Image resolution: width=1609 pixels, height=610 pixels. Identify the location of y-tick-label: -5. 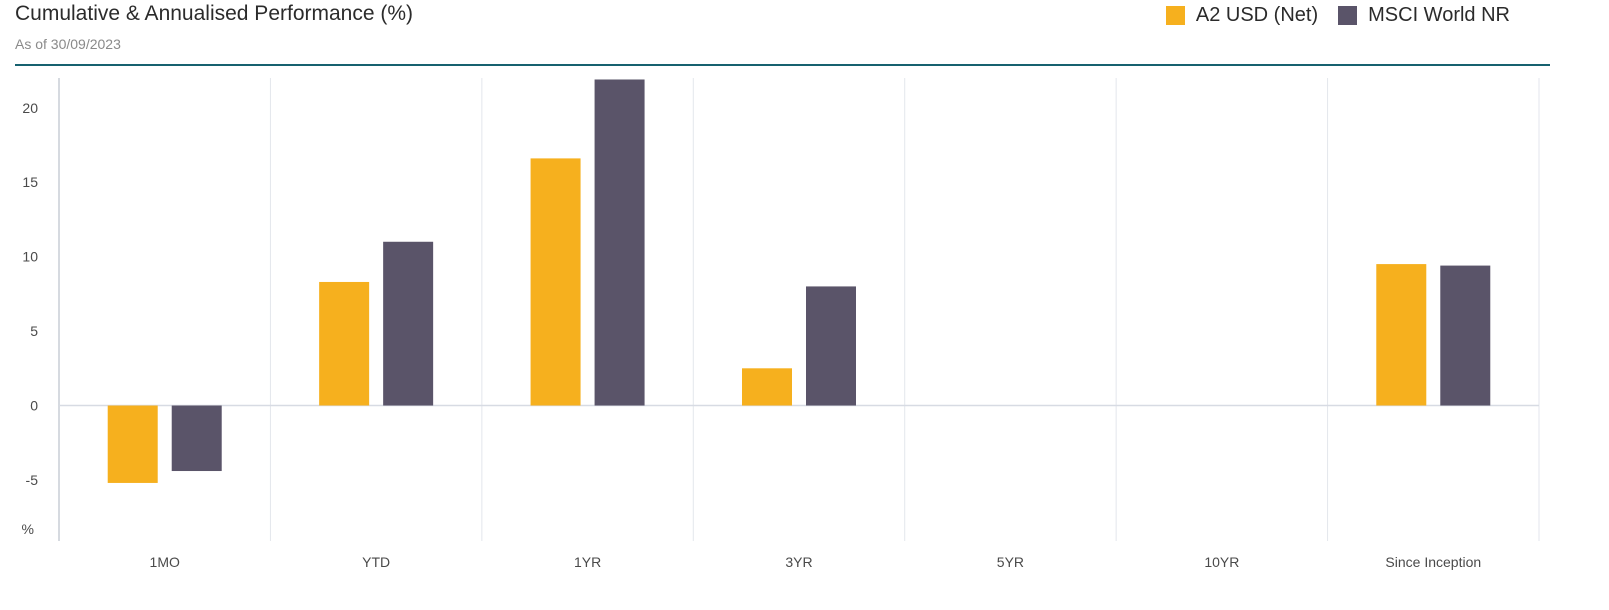
(32, 480).